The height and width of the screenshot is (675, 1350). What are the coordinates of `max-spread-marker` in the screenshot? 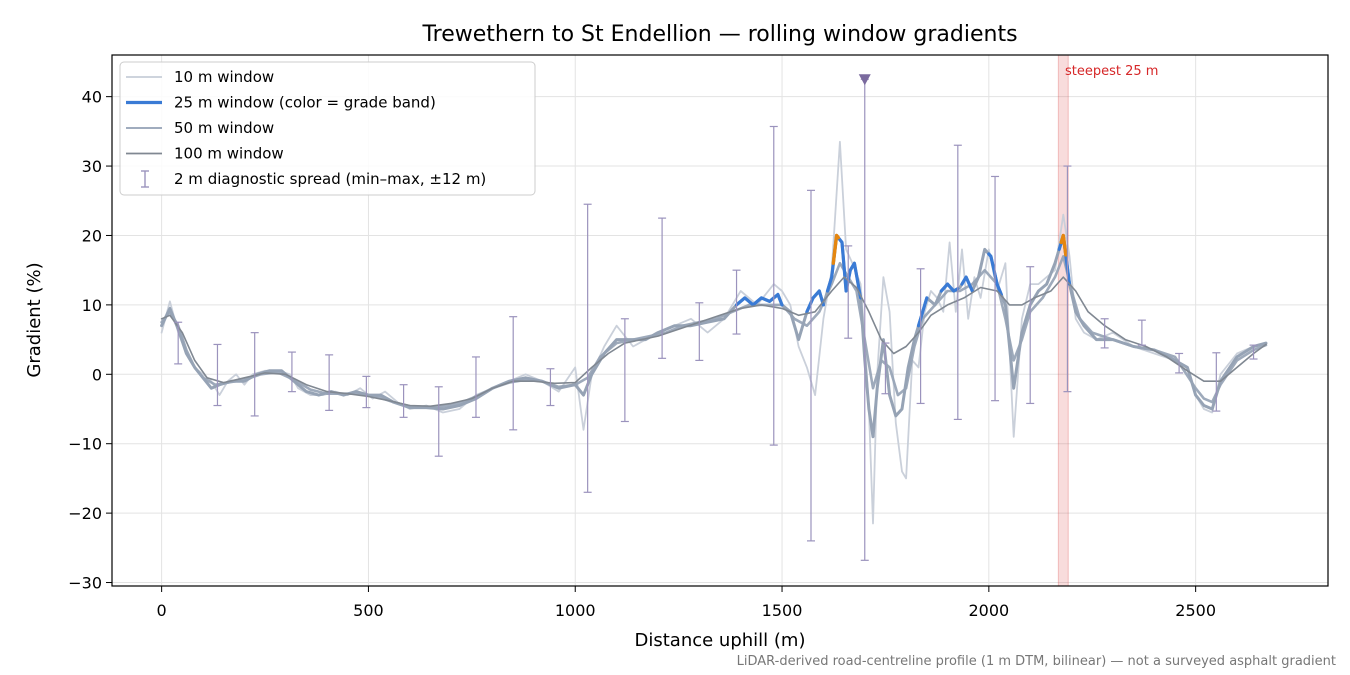 It's located at (864, 80).